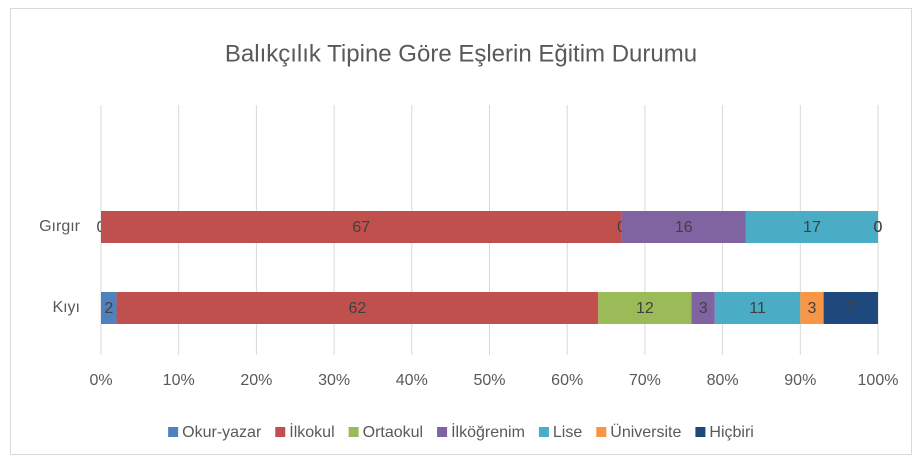 The width and height of the screenshot is (922, 463). What do you see at coordinates (567, 432) in the screenshot?
I see `legend-label: Lise` at bounding box center [567, 432].